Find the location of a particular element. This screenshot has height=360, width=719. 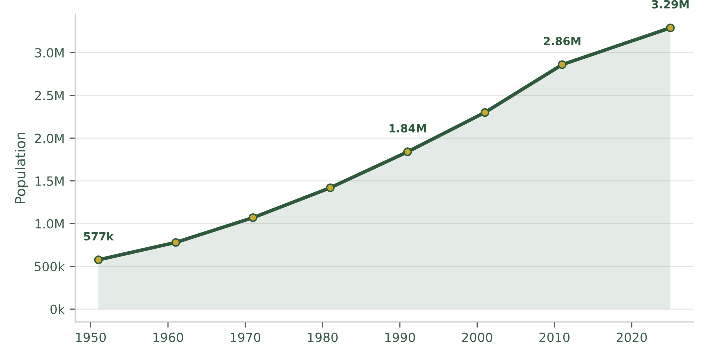

x-tick-label: 1950 is located at coordinates (91, 337).